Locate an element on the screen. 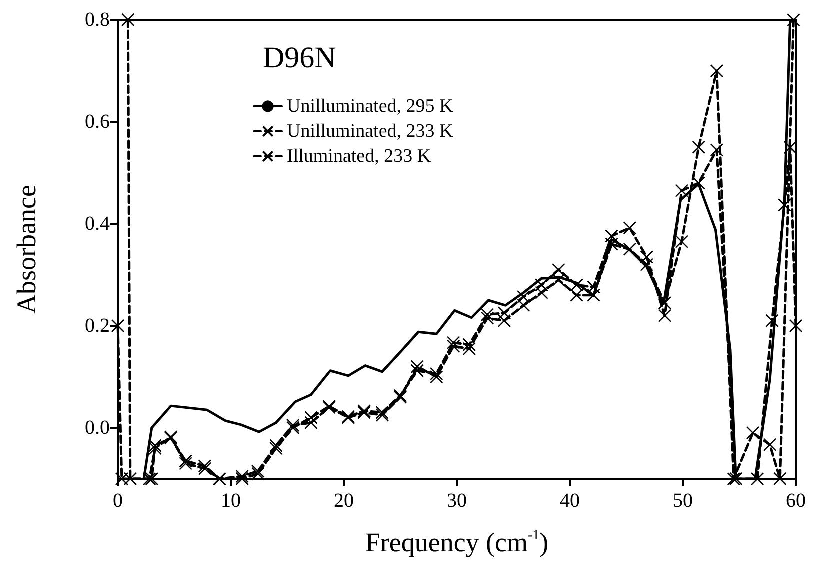 The width and height of the screenshot is (813, 587). x-tick-label: 10 is located at coordinates (231, 501).